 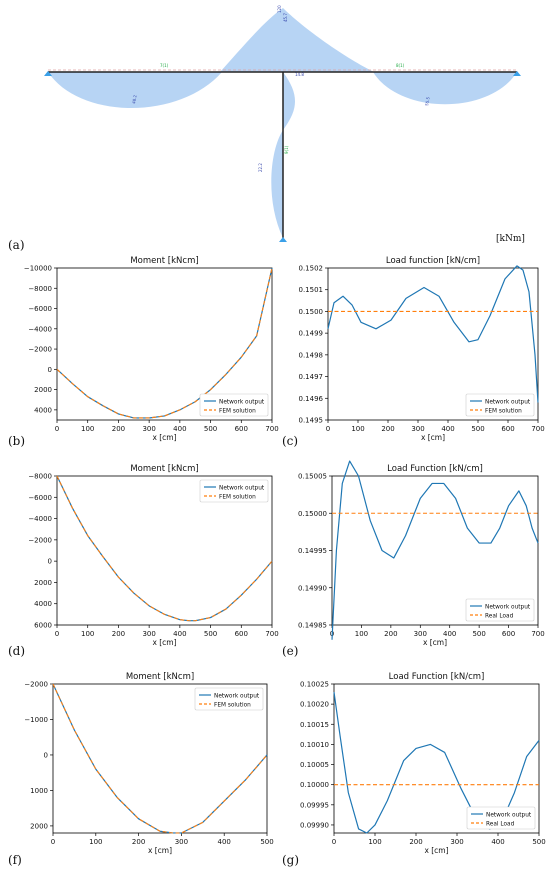 What do you see at coordinates (510, 239) in the screenshot?
I see `frame-unit-label: [kNm]` at bounding box center [510, 239].